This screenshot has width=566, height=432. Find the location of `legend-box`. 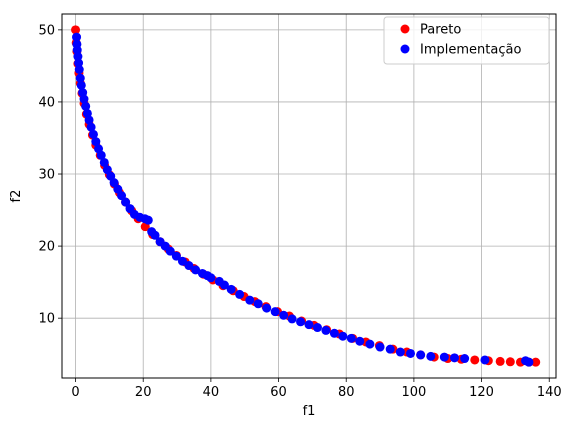

legend-box is located at coordinates (466, 40).